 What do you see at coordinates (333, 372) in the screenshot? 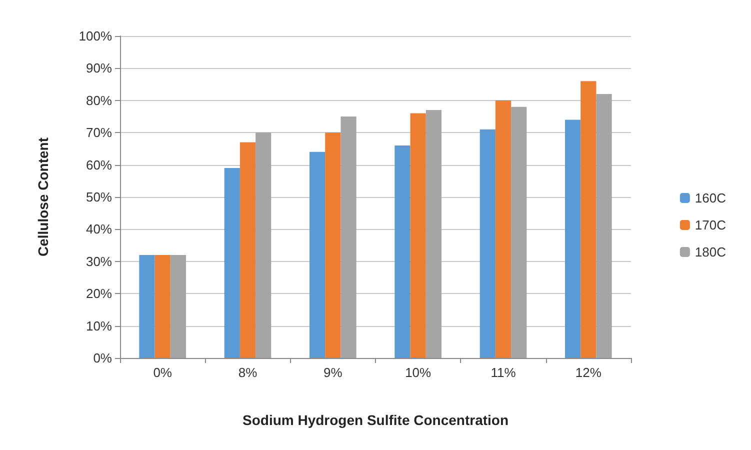
I see `x-tick-label: 9%` at bounding box center [333, 372].